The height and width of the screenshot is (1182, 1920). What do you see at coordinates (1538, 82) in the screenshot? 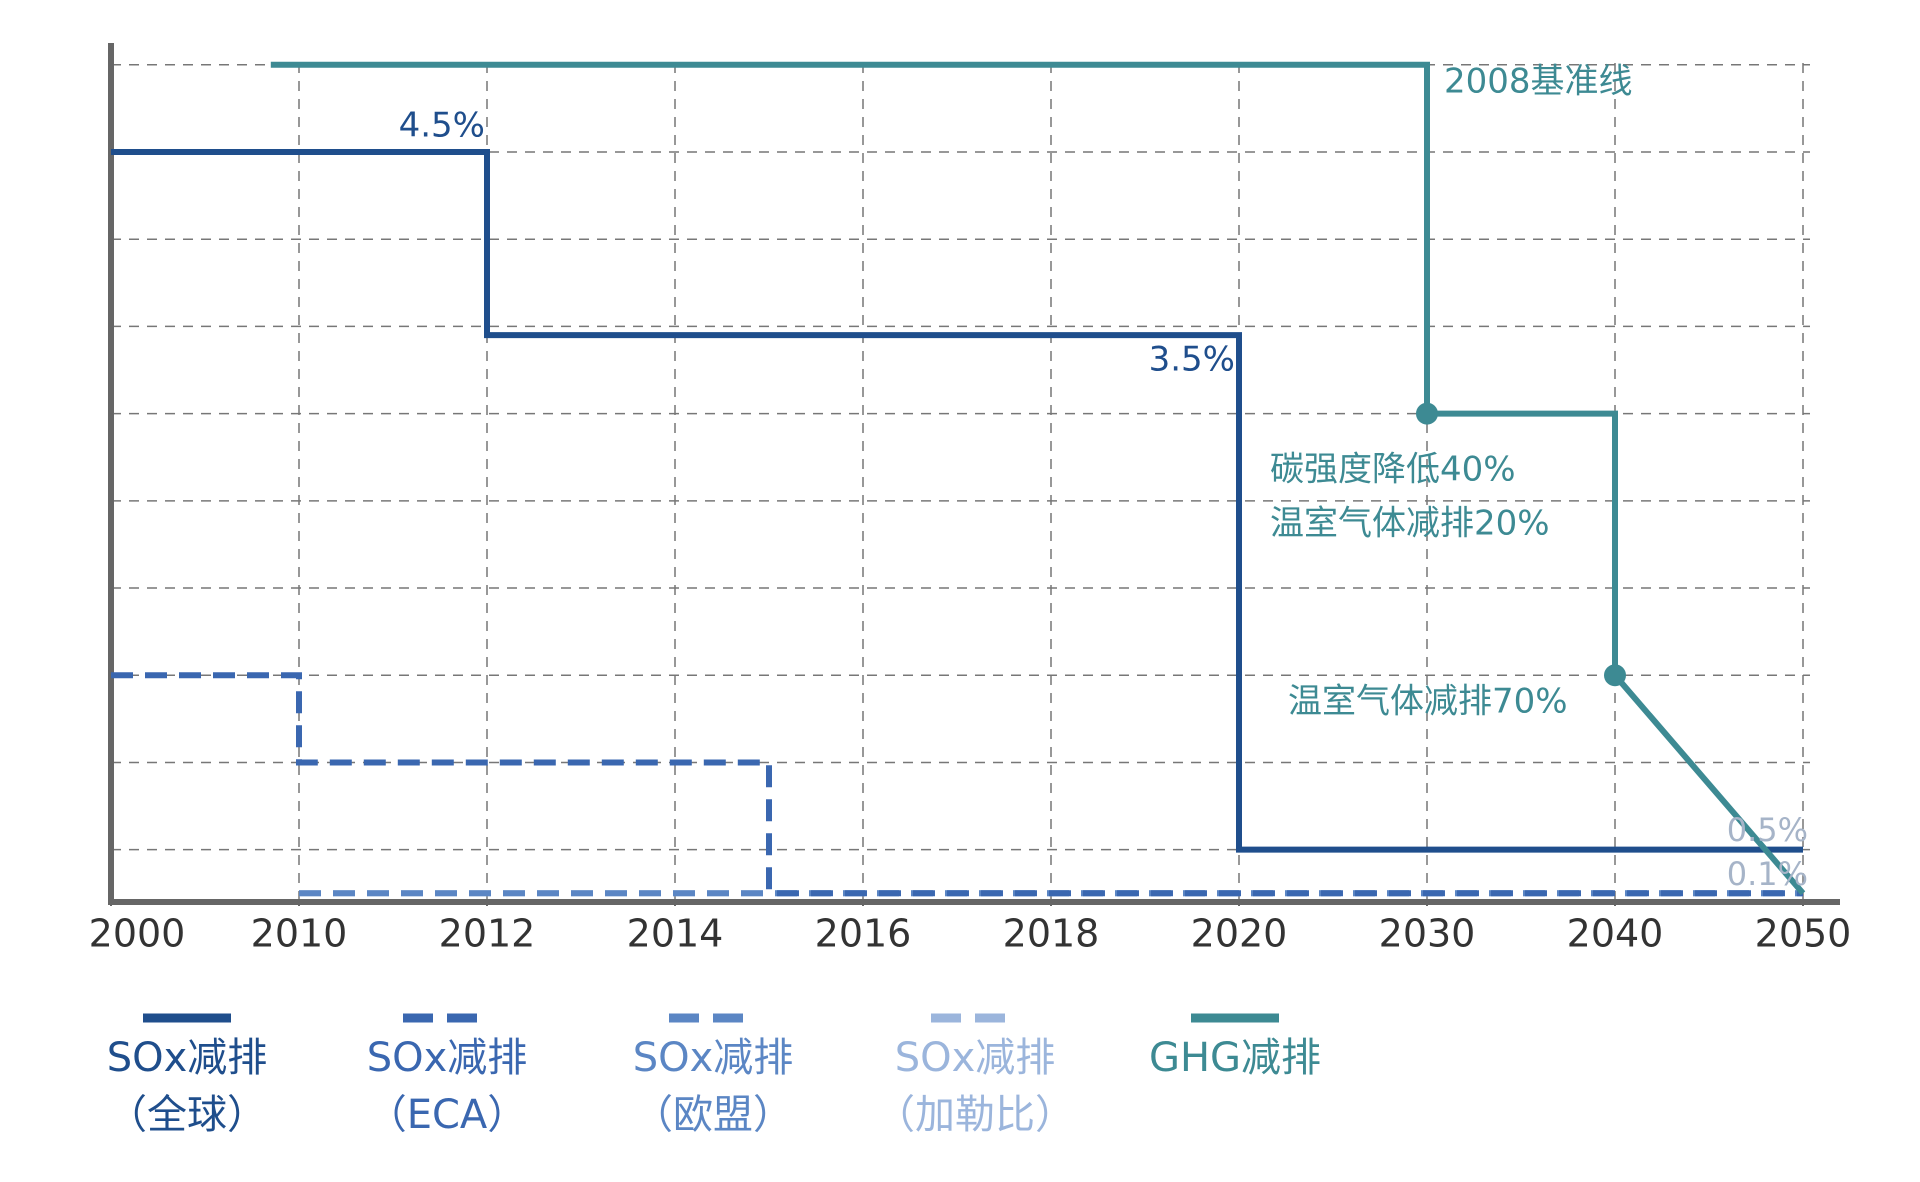
I see `annotation: 2008基准线` at bounding box center [1538, 82].